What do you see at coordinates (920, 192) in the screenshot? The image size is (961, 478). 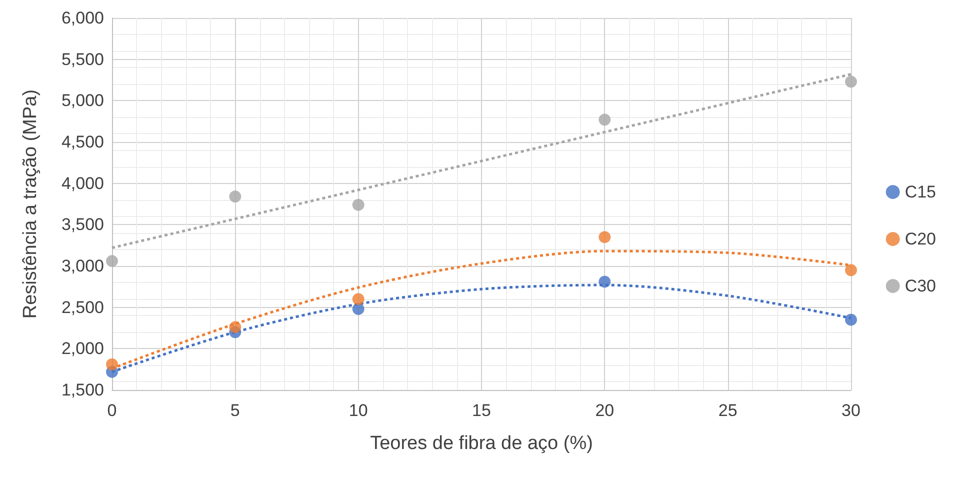 I see `legend-label: C15` at bounding box center [920, 192].